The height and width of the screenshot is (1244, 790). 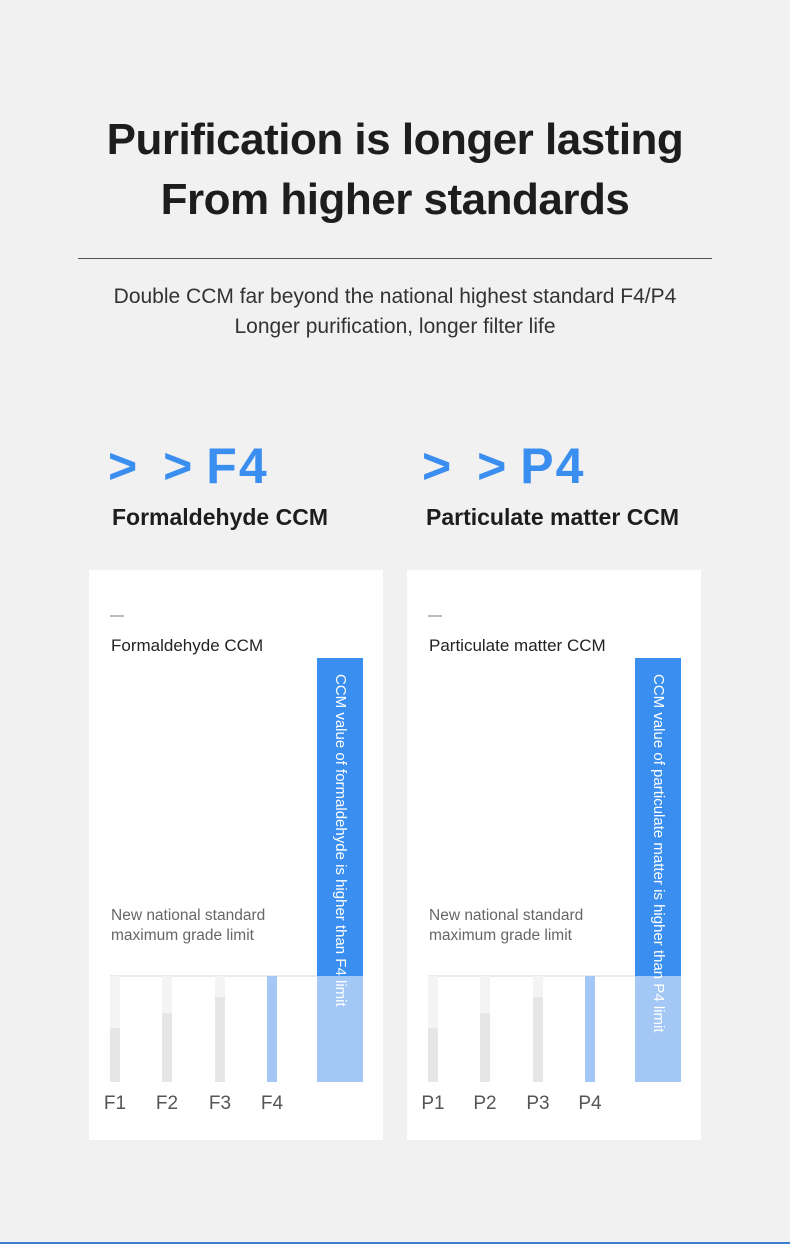 I want to click on tick-label-f4: F4, so click(x=272, y=1103).